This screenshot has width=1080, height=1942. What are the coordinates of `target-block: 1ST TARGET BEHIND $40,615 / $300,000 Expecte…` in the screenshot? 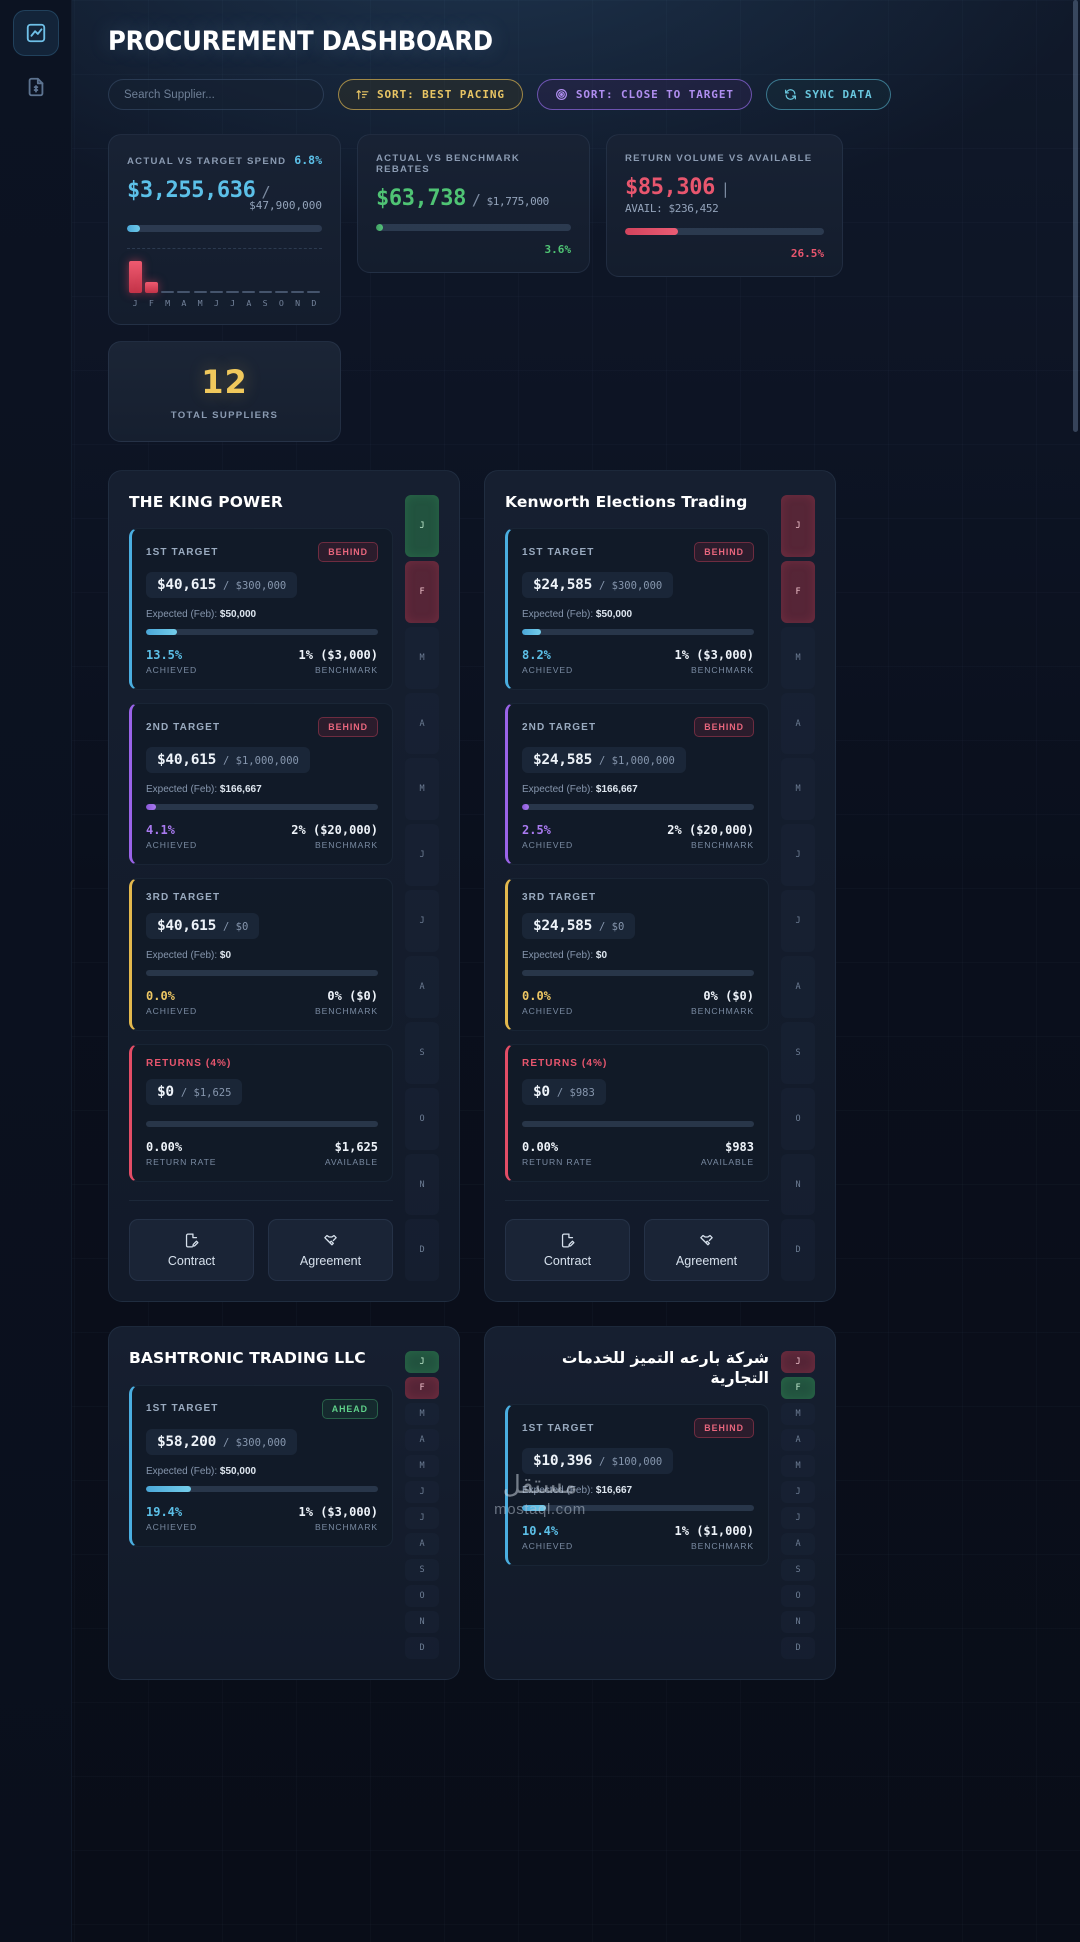 It's located at (261, 609).